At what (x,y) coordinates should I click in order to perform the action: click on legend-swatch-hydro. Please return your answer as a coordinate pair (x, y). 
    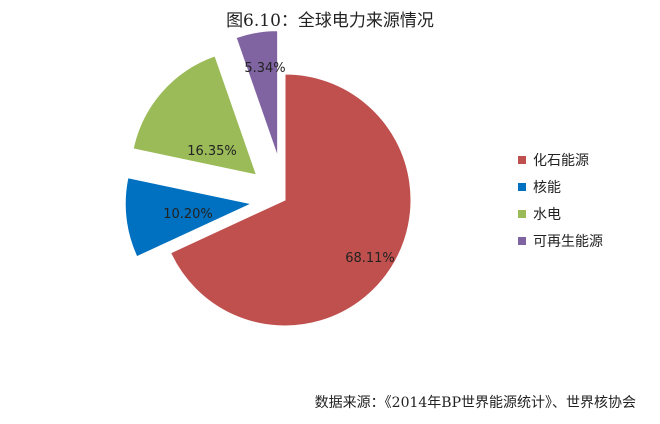
    Looking at the image, I should click on (522, 213).